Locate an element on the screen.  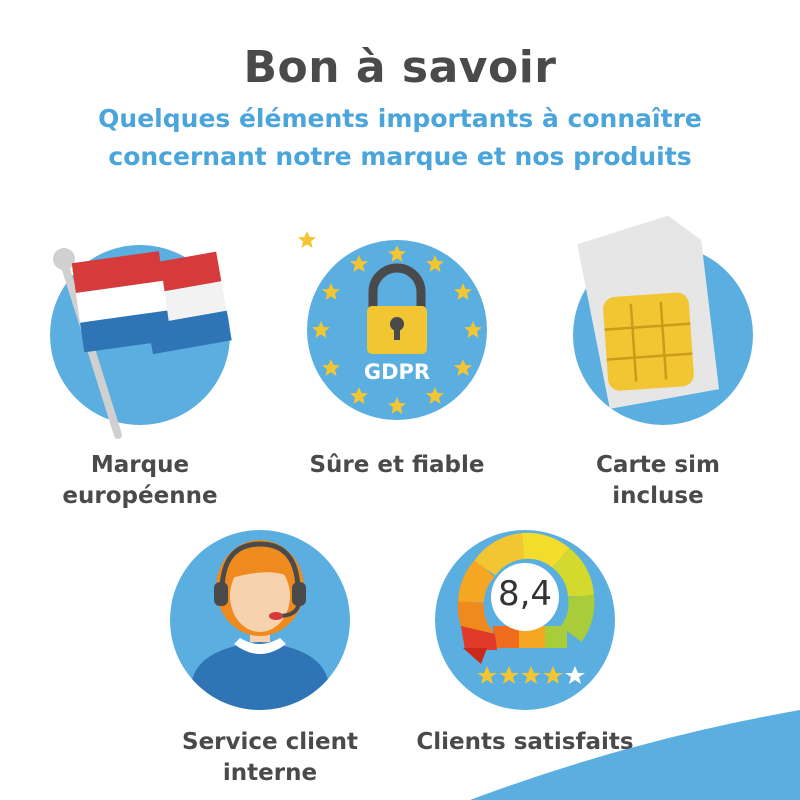
gdpr-badge: GDPR is located at coordinates (397, 372).